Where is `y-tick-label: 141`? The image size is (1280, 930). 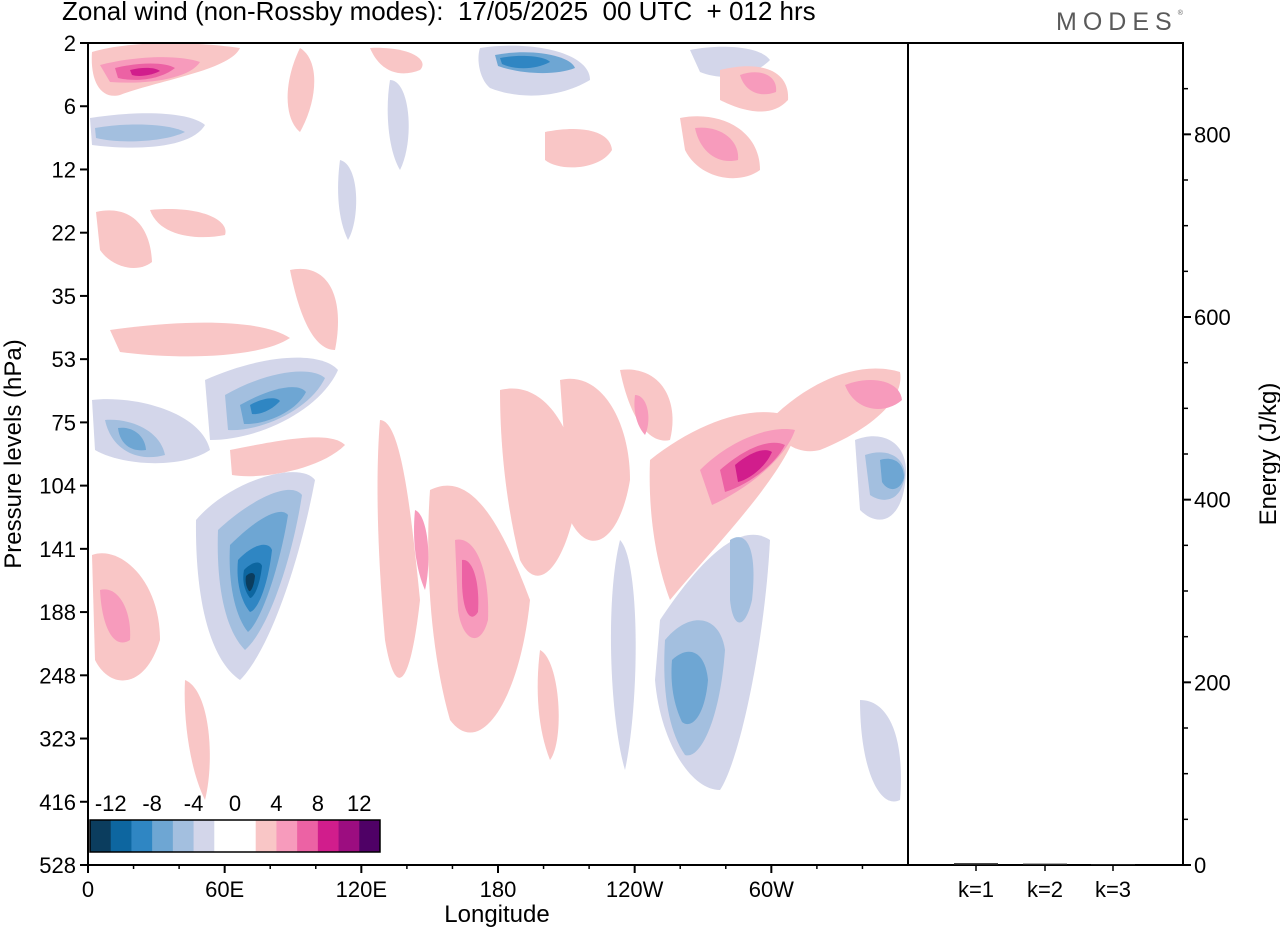 y-tick-label: 141 is located at coordinates (57, 549).